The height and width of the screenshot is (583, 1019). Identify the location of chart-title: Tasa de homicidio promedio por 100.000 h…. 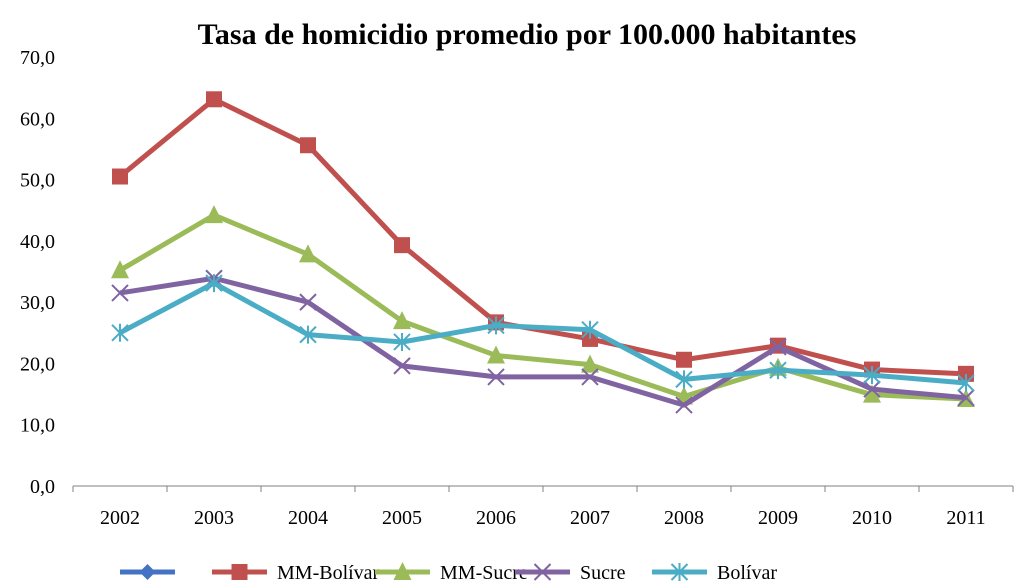
(527, 34).